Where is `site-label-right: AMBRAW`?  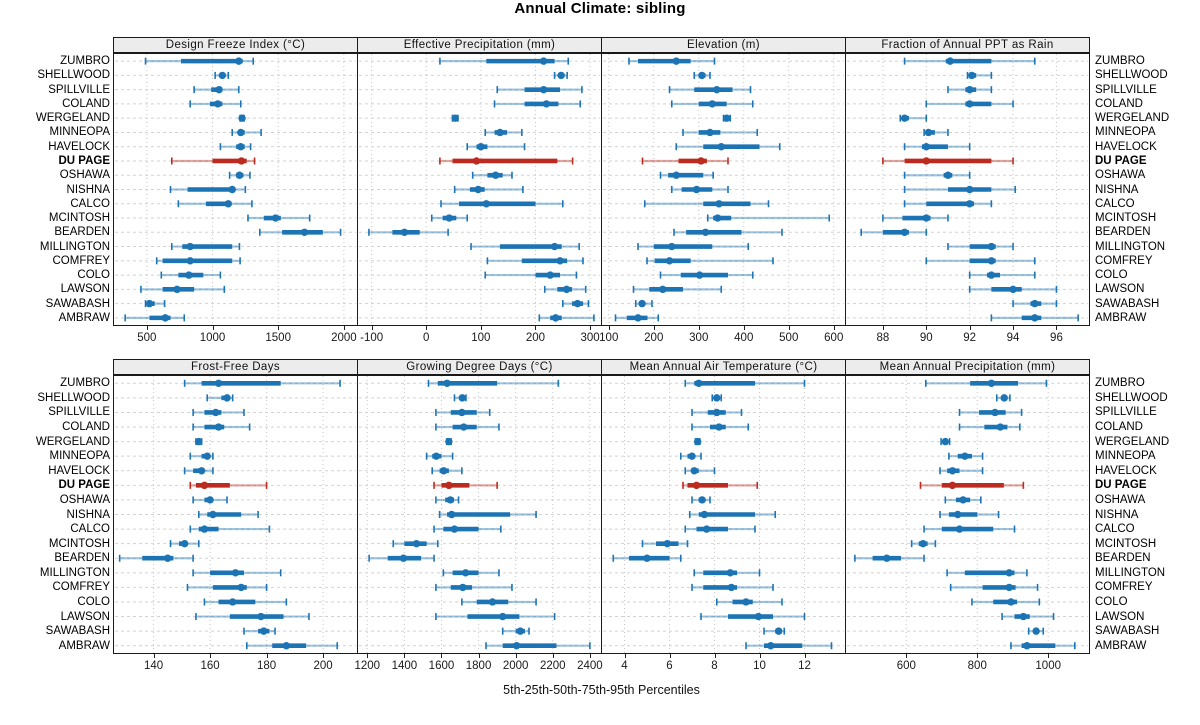
site-label-right: AMBRAW is located at coordinates (1121, 317).